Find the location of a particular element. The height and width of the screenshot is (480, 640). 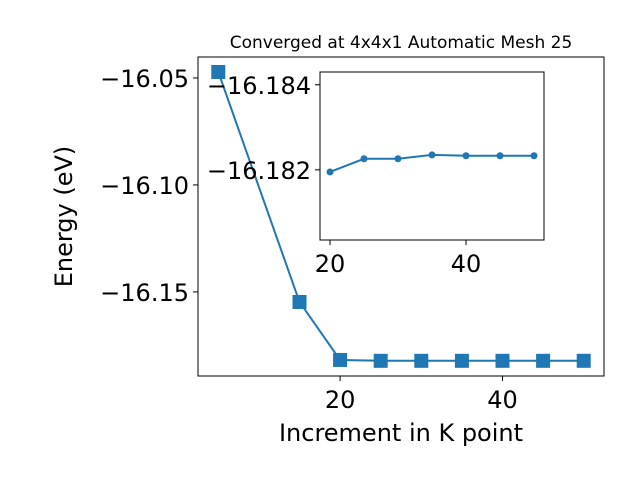

y-tick-label: −16.184 is located at coordinates (259, 86).